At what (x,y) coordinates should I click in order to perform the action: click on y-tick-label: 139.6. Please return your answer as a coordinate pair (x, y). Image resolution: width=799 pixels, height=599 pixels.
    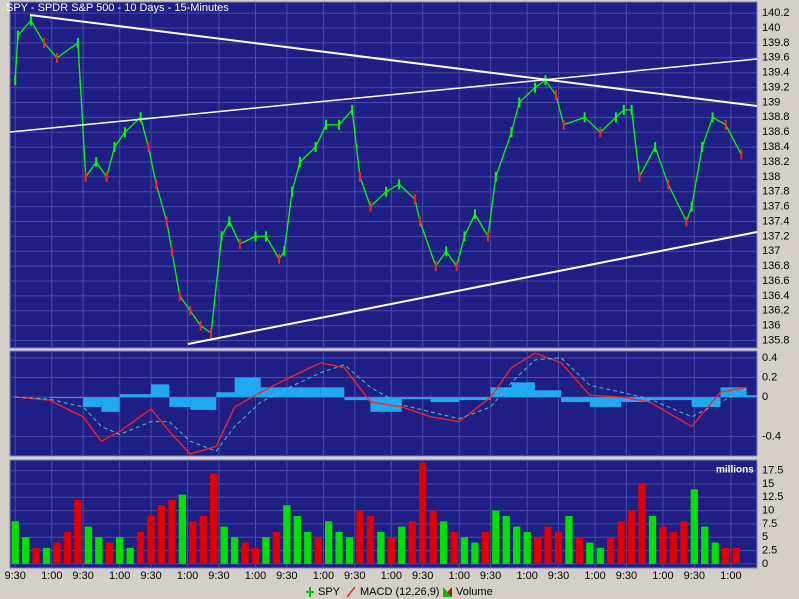
    Looking at the image, I should click on (776, 58).